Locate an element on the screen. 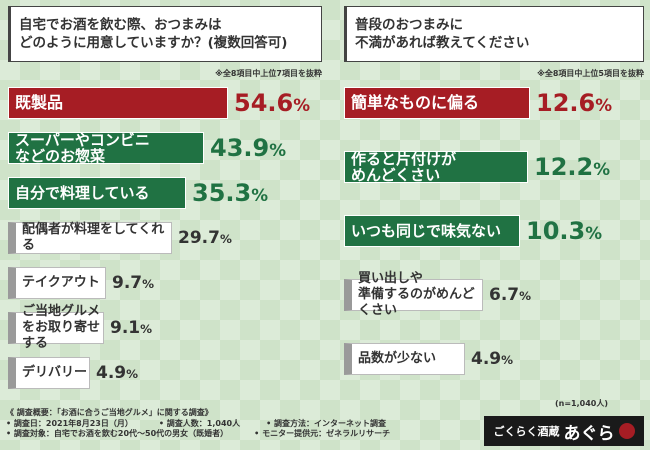  chart-bar: 配偶者が料理をしてくれる is located at coordinates (90, 238).